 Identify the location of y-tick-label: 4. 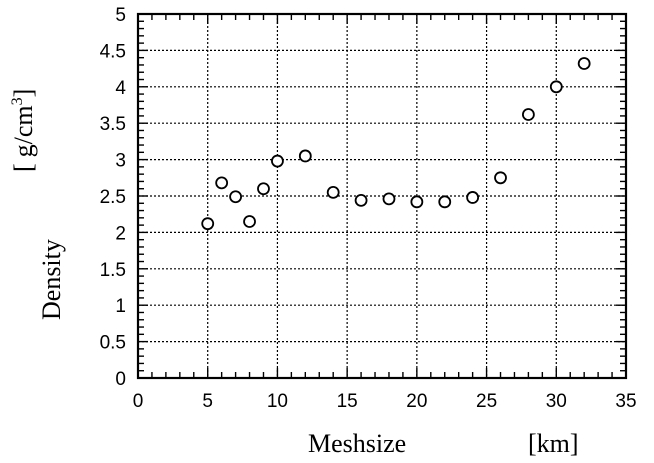
(120, 88).